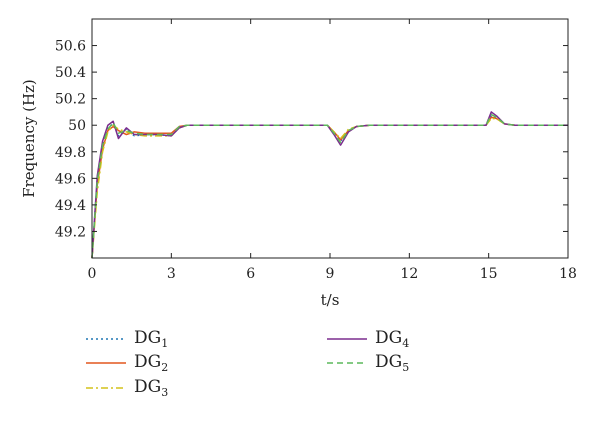 The width and height of the screenshot is (600, 429). Describe the element at coordinates (70, 47) in the screenshot. I see `y-tick-label: 50.6` at that location.